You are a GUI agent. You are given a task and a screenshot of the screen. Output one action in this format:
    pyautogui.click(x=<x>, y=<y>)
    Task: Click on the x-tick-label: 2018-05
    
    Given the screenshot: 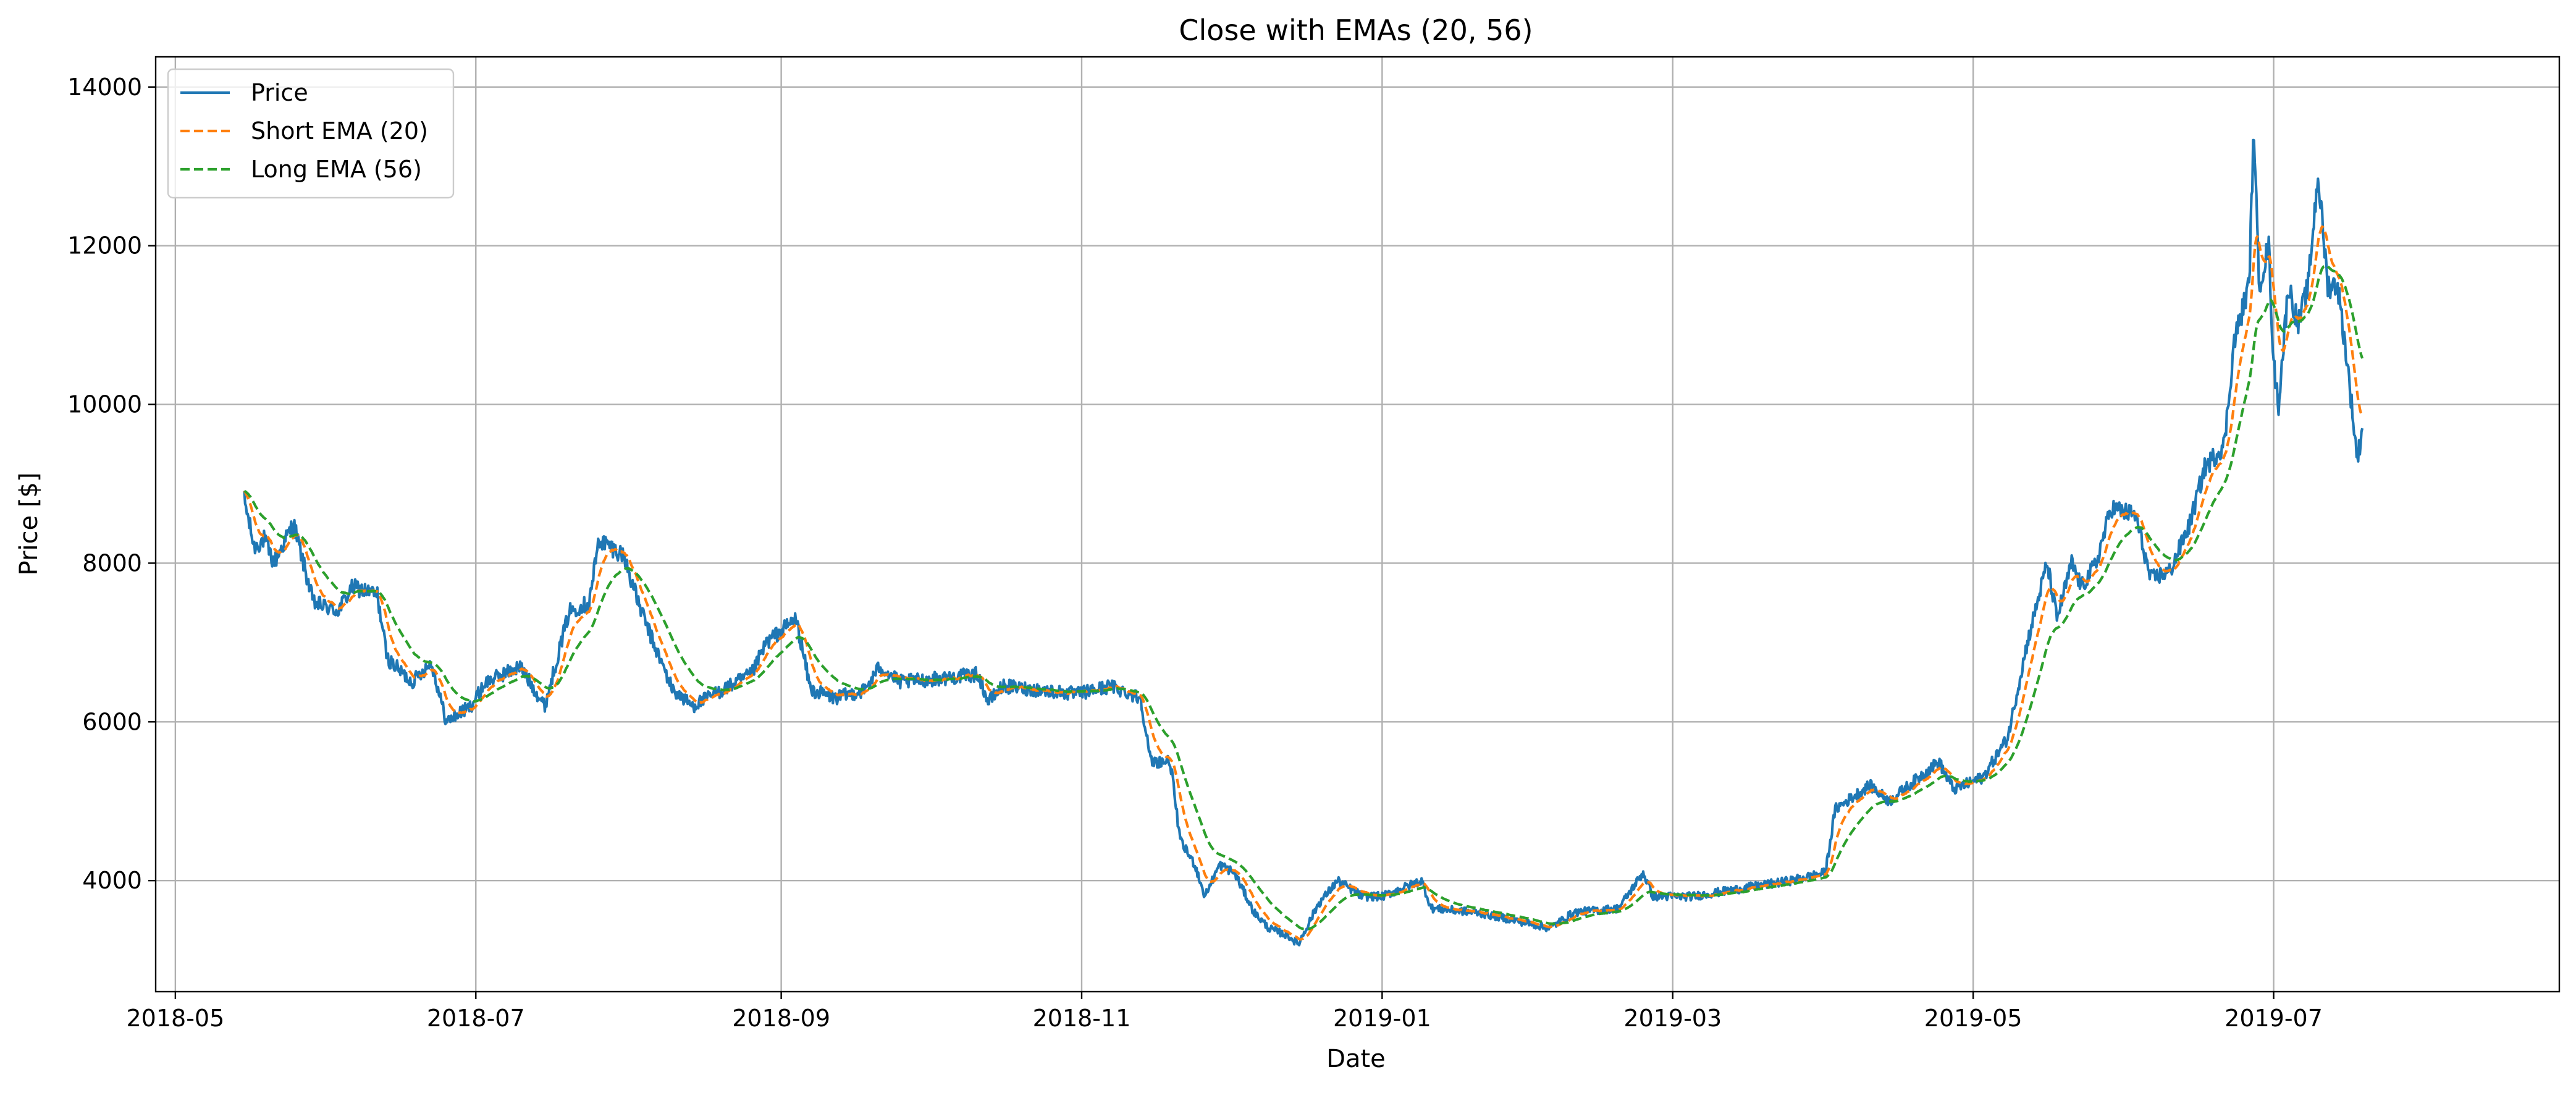 What is the action you would take?
    pyautogui.click(x=176, y=1019)
    